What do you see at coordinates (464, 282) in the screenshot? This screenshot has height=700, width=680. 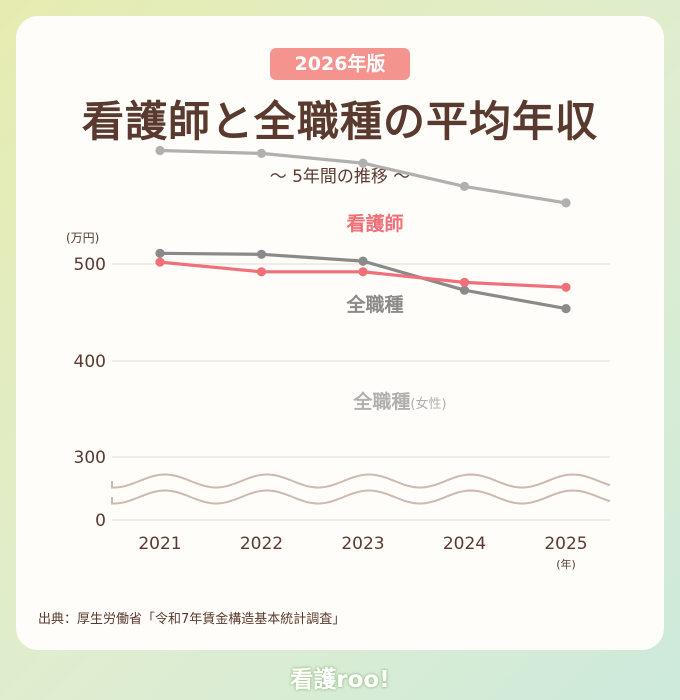 I see `data-point-s0-2024` at bounding box center [464, 282].